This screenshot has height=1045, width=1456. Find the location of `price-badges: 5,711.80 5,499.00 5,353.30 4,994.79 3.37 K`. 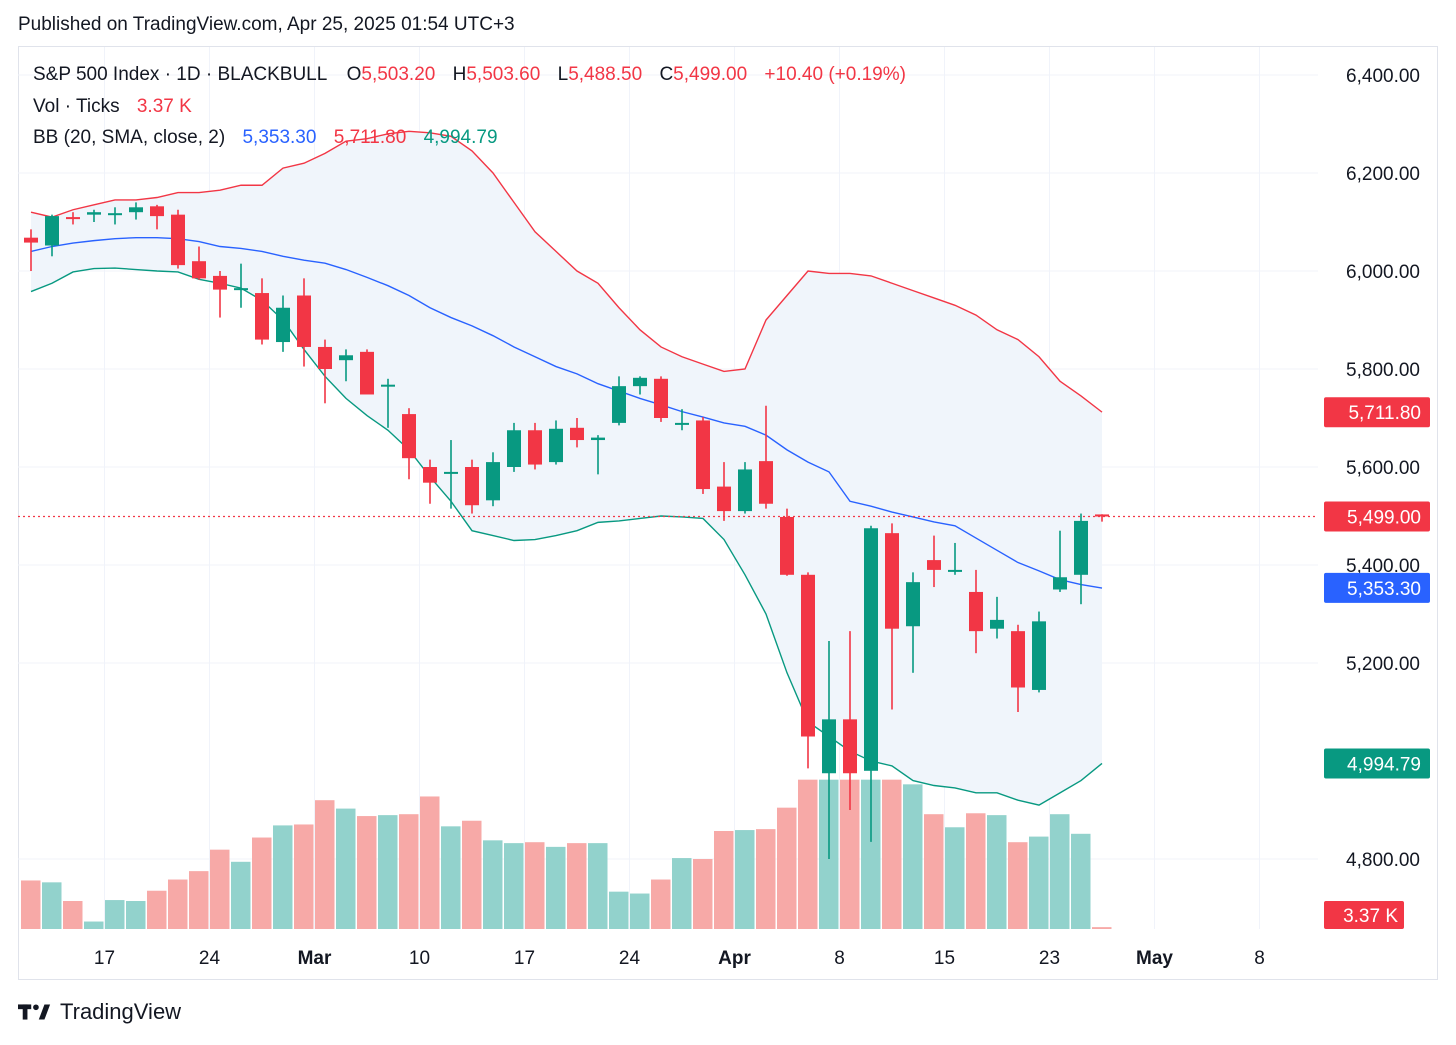

price-badges: 5,711.80 5,499.00 5,353.30 4,994.79 3.37 K is located at coordinates (1377, 663).